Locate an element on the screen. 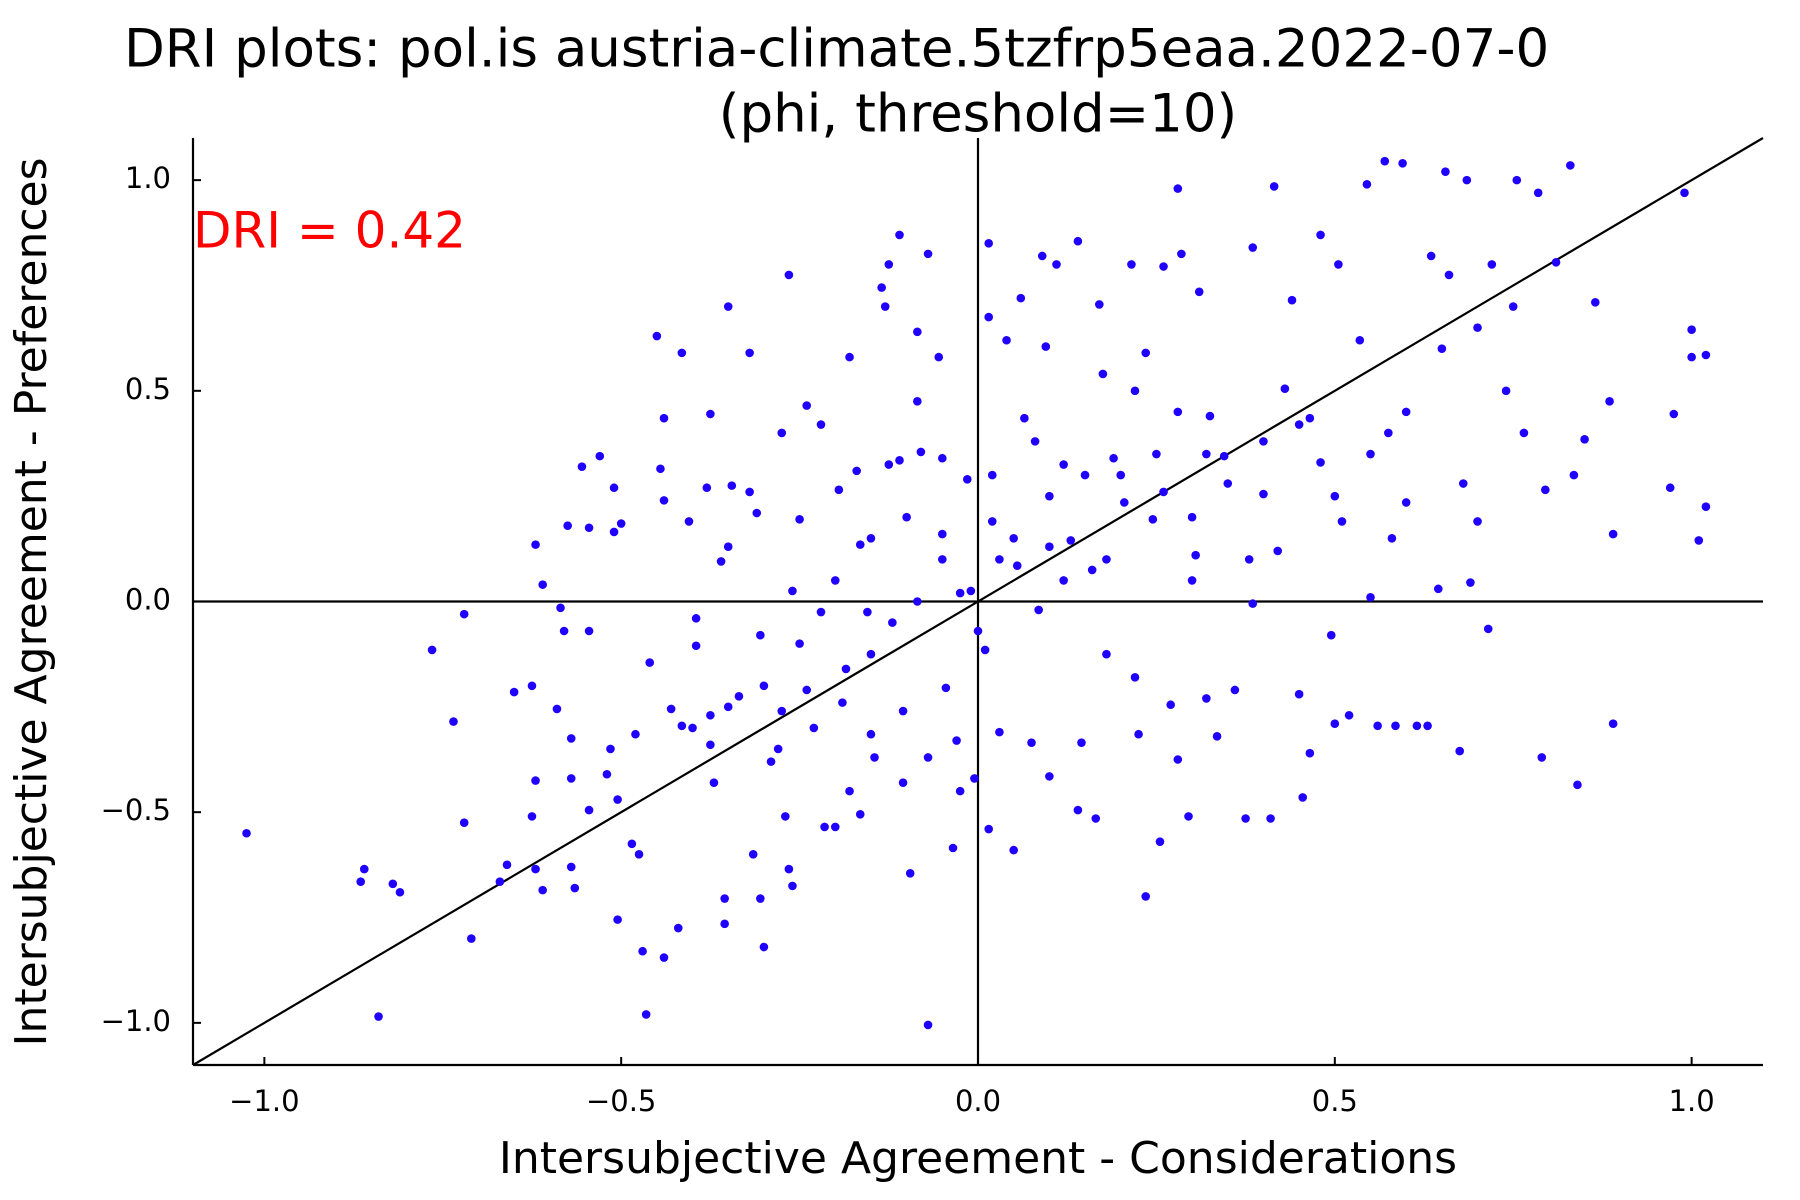  x-tick-label: −1.0 is located at coordinates (264, 1101).